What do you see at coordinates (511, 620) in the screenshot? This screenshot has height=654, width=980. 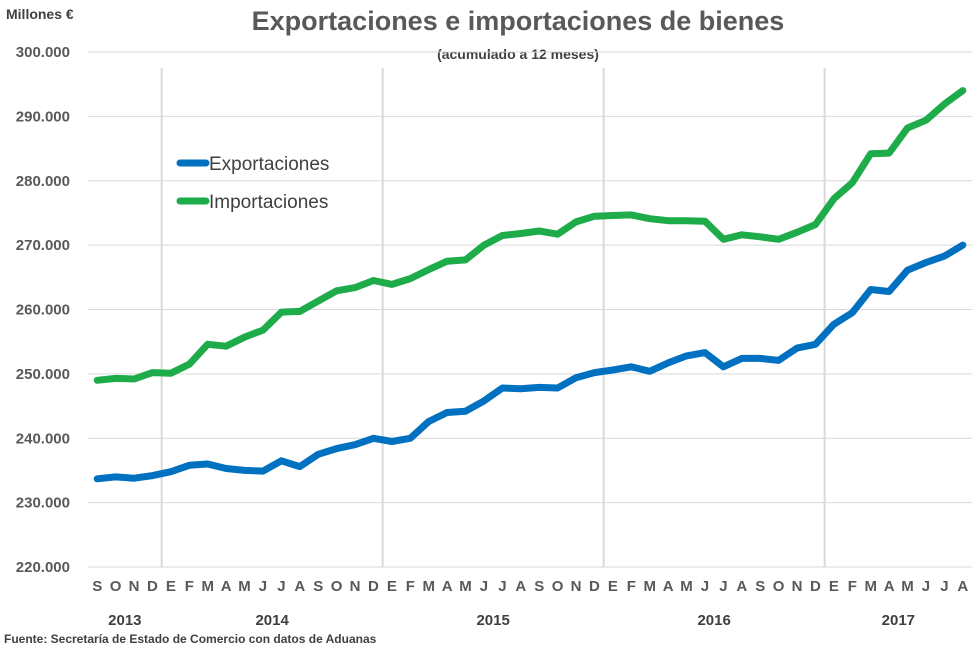 I see `year-labels: 2013 2014 2015 2016 2017` at bounding box center [511, 620].